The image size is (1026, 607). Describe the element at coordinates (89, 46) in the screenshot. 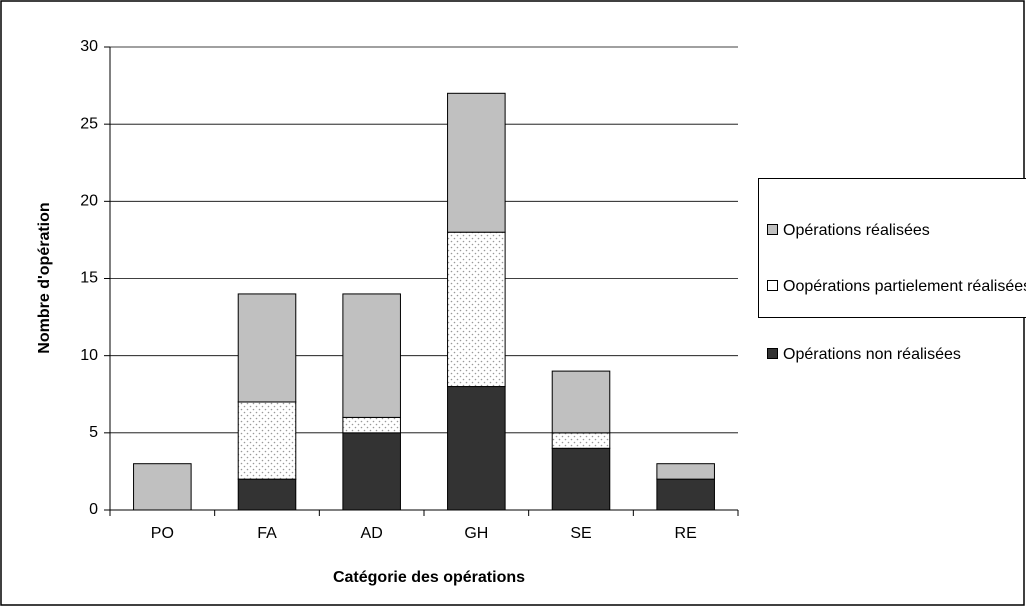

I see `y-tick-label: 30` at that location.